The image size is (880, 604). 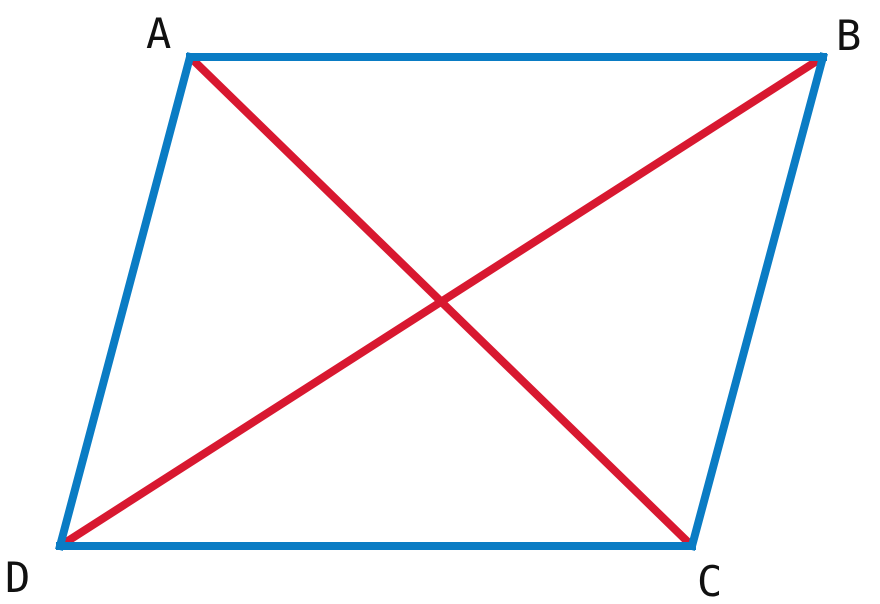 What do you see at coordinates (848, 35) in the screenshot?
I see `vertex-label-b: B` at bounding box center [848, 35].